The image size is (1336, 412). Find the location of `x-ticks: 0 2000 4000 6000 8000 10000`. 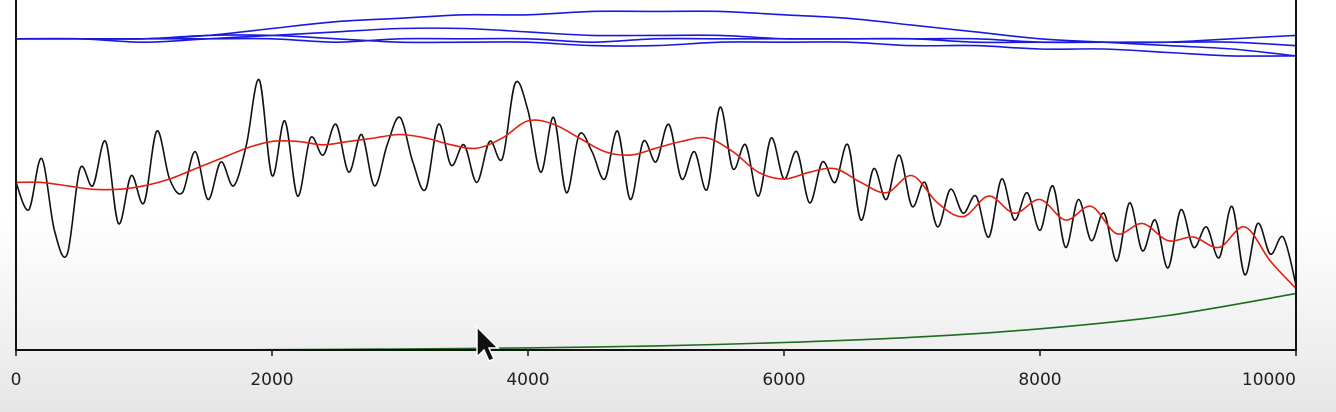

x-ticks: 0 2000 4000 6000 8000 10000 is located at coordinates (654, 370).